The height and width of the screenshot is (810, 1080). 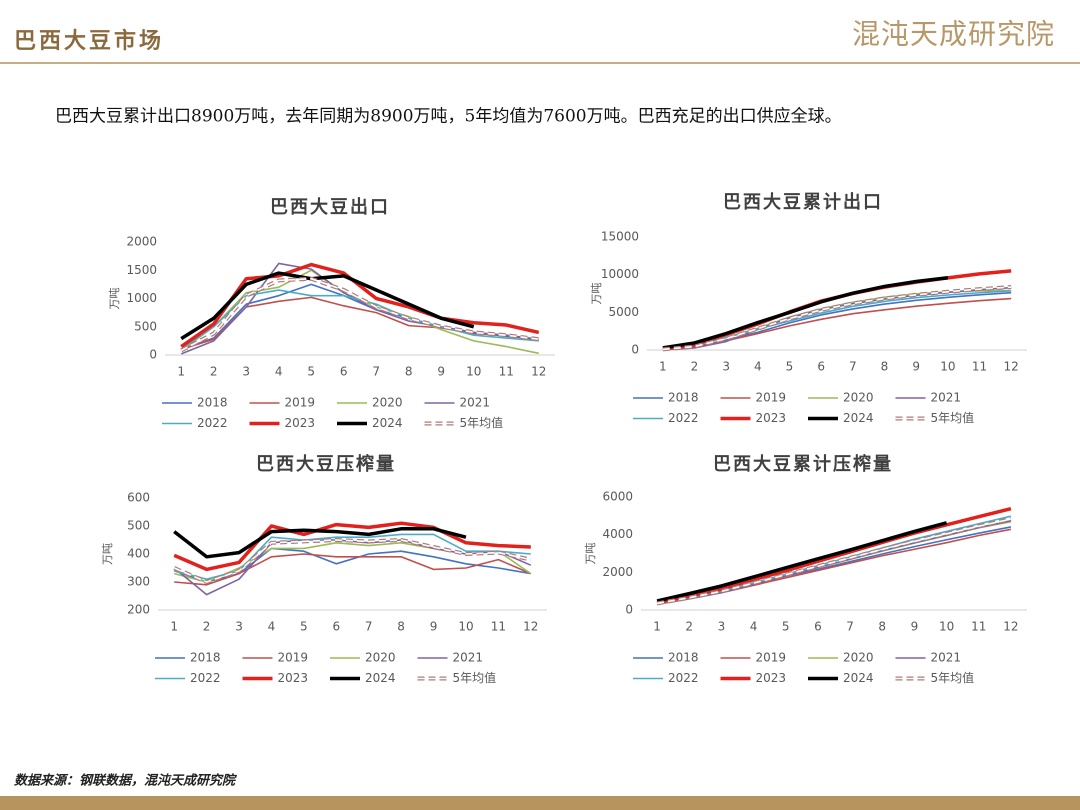 What do you see at coordinates (803, 464) in the screenshot?
I see `chart-title: 巴西大豆累计压榨量` at bounding box center [803, 464].